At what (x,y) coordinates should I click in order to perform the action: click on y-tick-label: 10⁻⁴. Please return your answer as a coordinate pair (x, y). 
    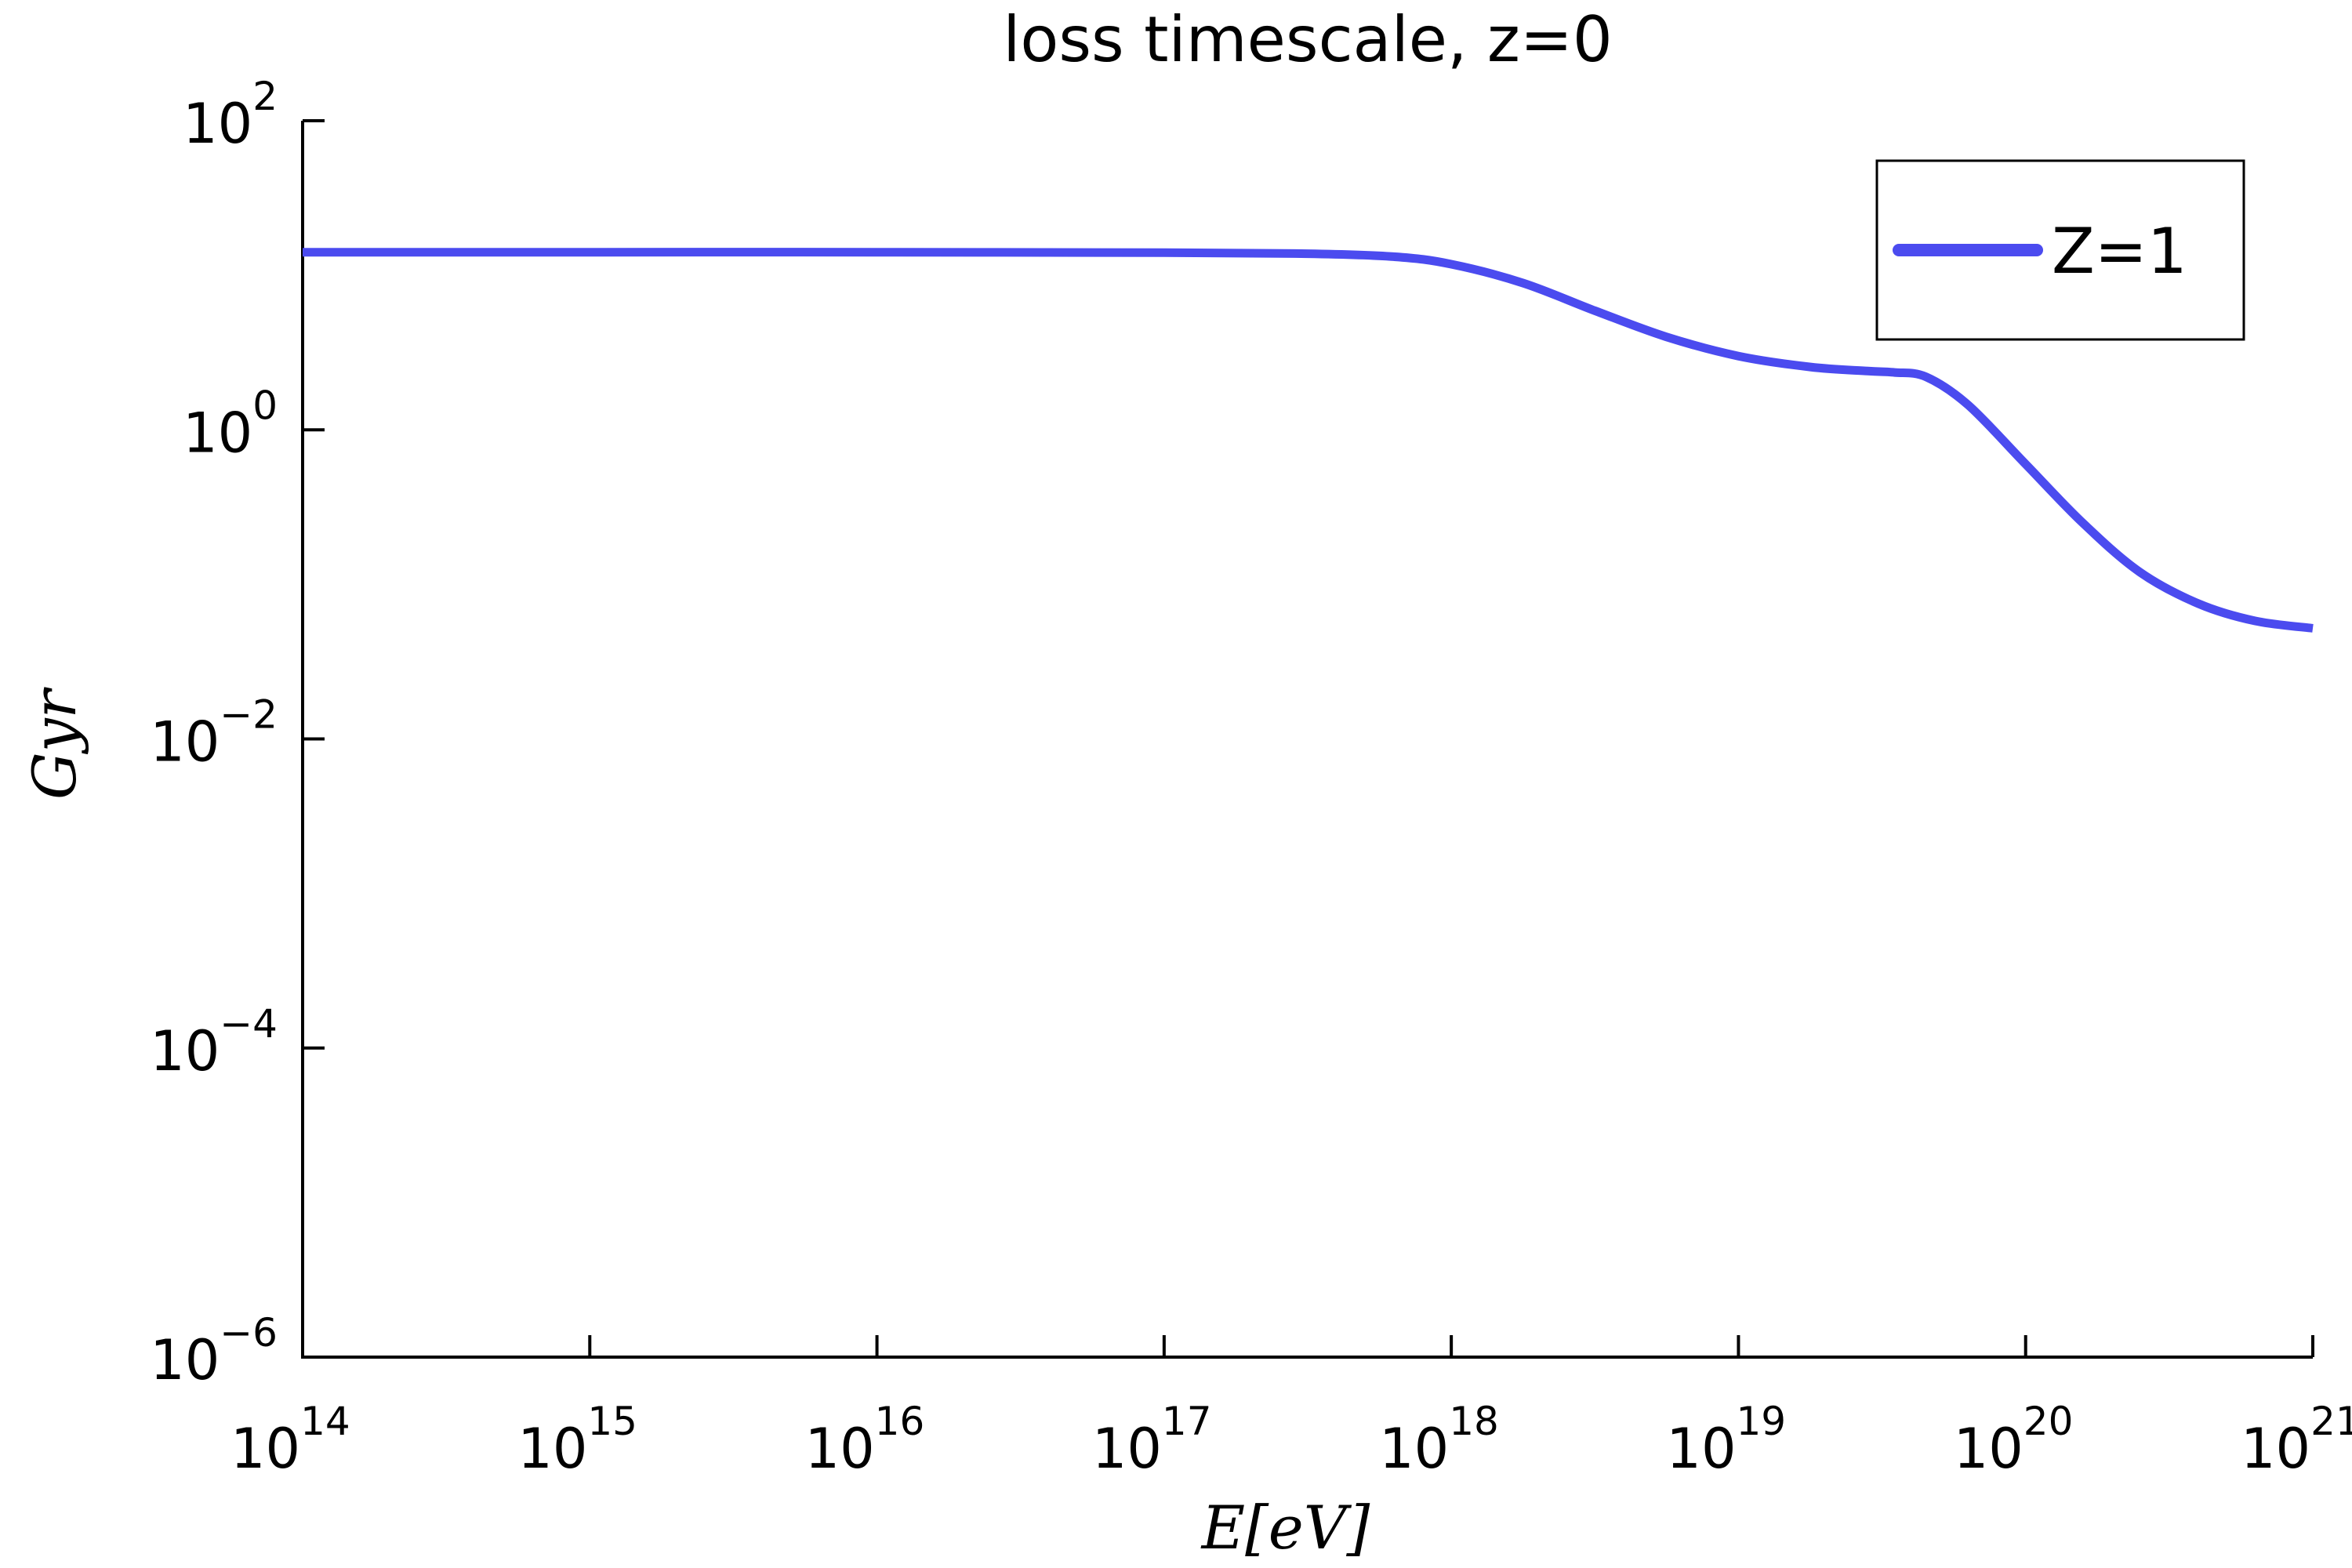
    Looking at the image, I should click on (214, 1042).